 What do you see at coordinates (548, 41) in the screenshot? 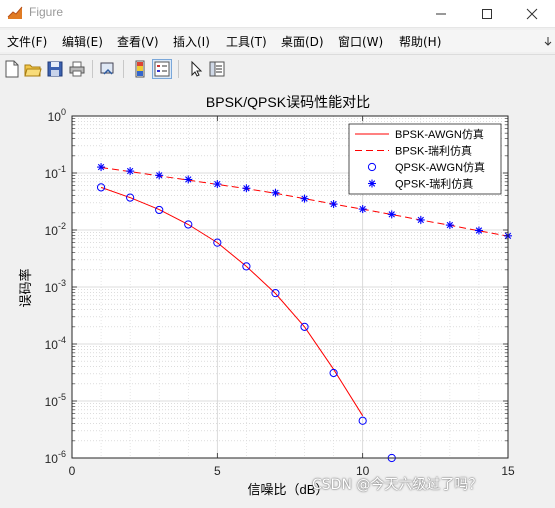
I see `dock-arrow-icon` at bounding box center [548, 41].